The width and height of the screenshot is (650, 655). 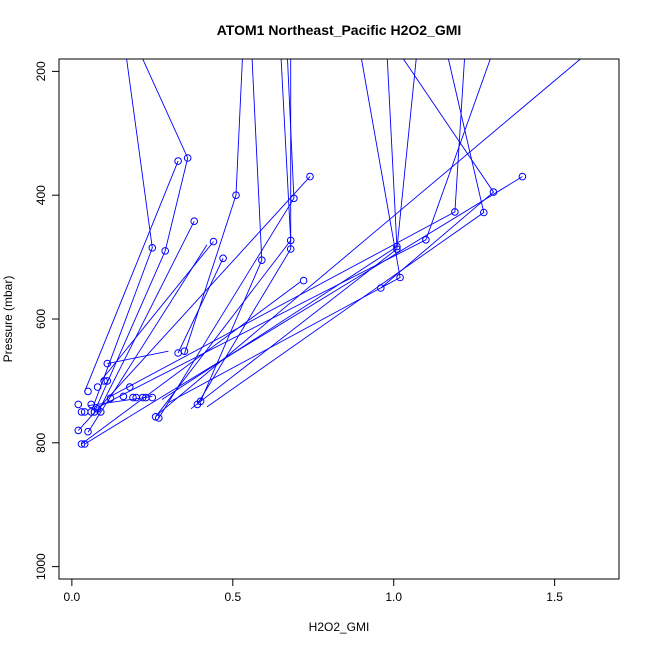 I want to click on x-tick-label: 0.5, so click(x=232, y=597).